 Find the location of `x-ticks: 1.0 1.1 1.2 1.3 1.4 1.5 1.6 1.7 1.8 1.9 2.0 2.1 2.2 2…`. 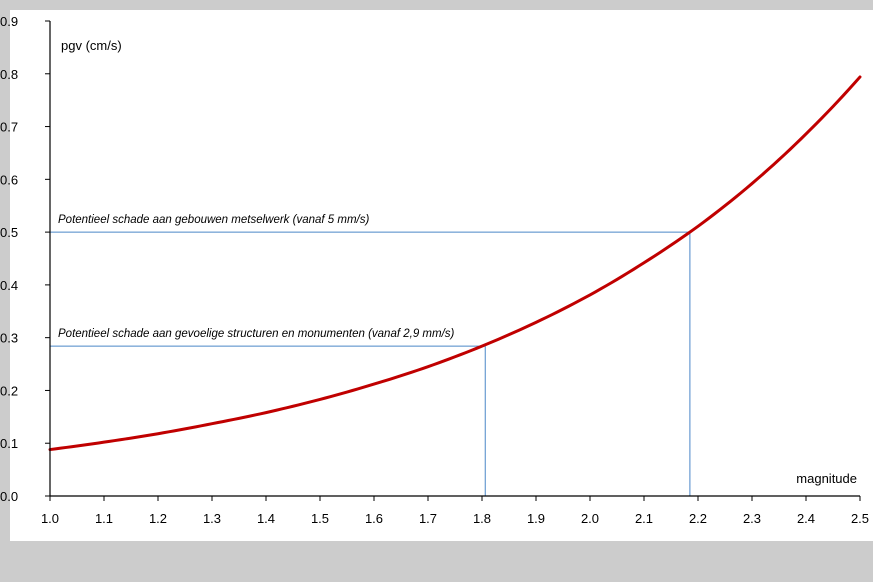

x-ticks: 1.0 1.1 1.2 1.3 1.4 1.5 1.6 1.7 1.8 1.9 2.0 2.1 2.2 2… is located at coordinates (455, 511).